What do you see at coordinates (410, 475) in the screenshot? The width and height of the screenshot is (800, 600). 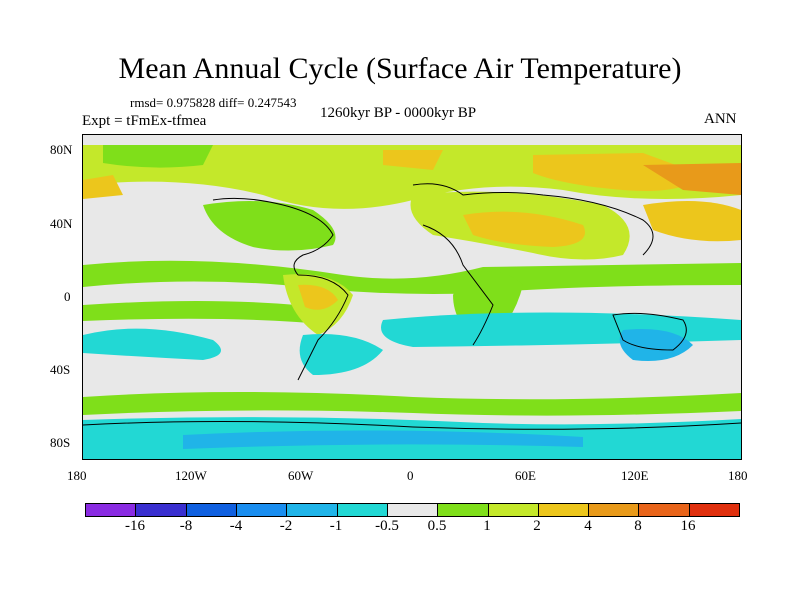 I see `lon-label-0: 0` at bounding box center [410, 475].